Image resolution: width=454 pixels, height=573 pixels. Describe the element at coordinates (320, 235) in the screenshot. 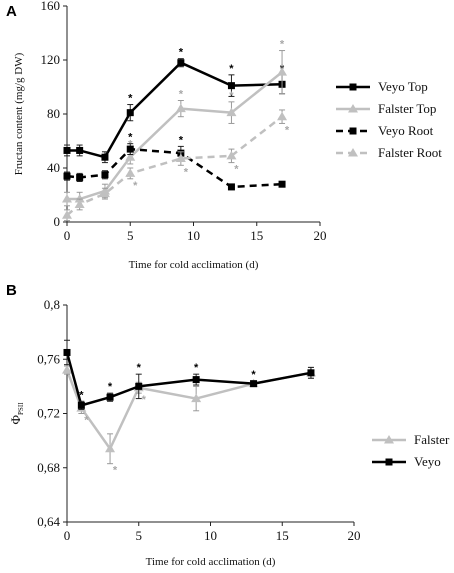

I see `panel-a-x-tick-label: 20` at that location.